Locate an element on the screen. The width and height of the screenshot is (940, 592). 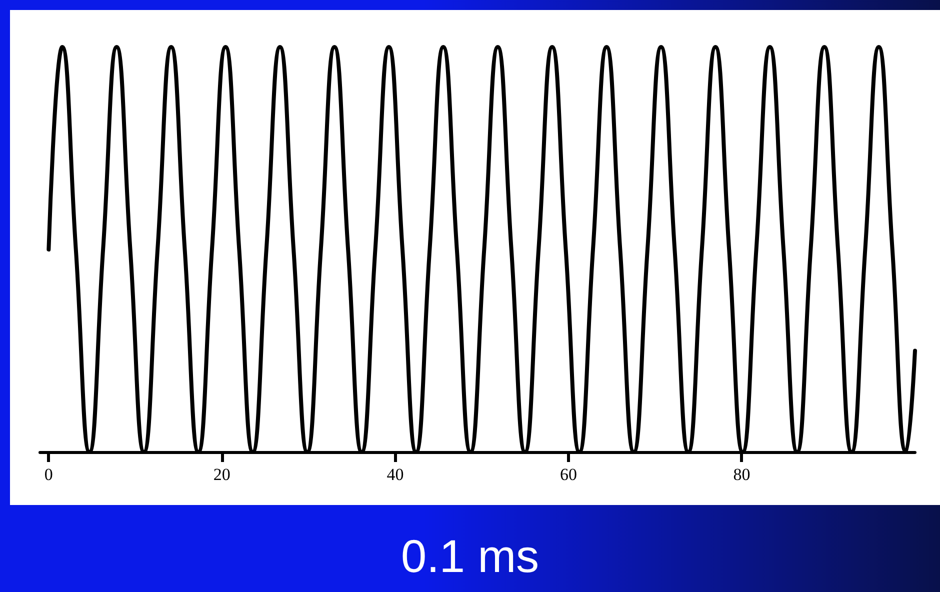
x-tick-label: 20 is located at coordinates (221, 474).